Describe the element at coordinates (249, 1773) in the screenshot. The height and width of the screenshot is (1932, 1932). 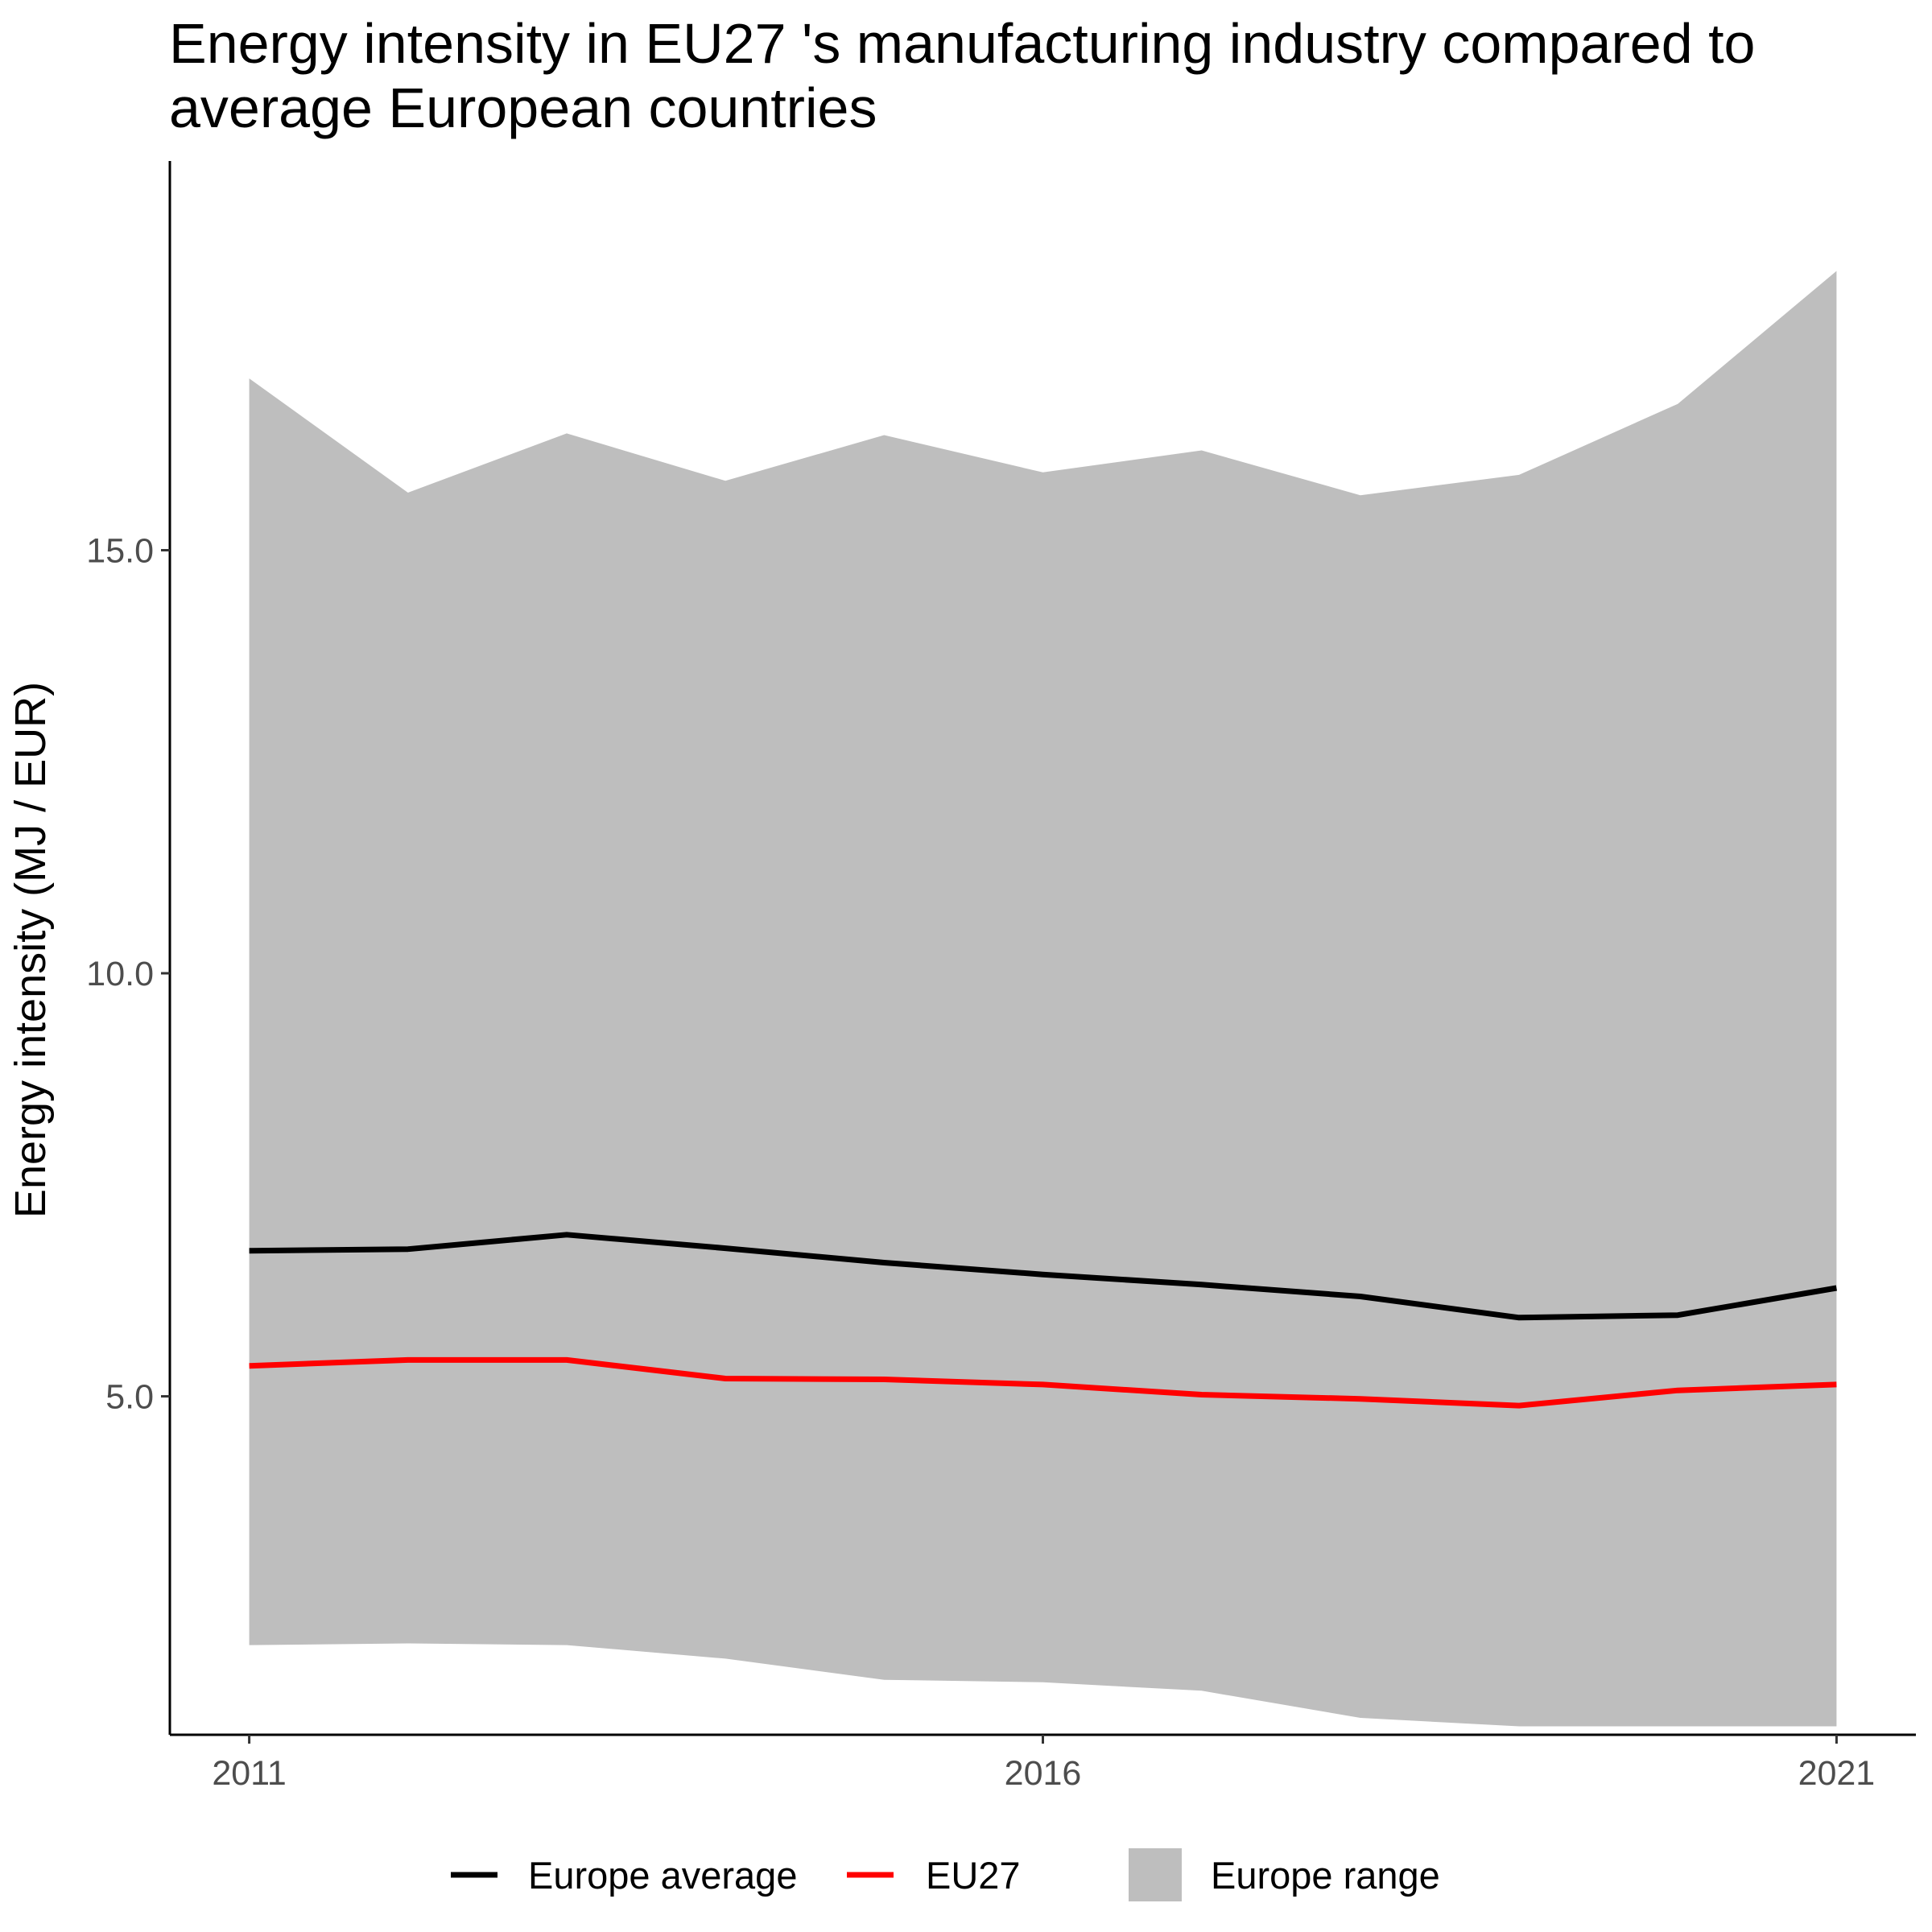
I see `x-tick-label: 2011` at that location.